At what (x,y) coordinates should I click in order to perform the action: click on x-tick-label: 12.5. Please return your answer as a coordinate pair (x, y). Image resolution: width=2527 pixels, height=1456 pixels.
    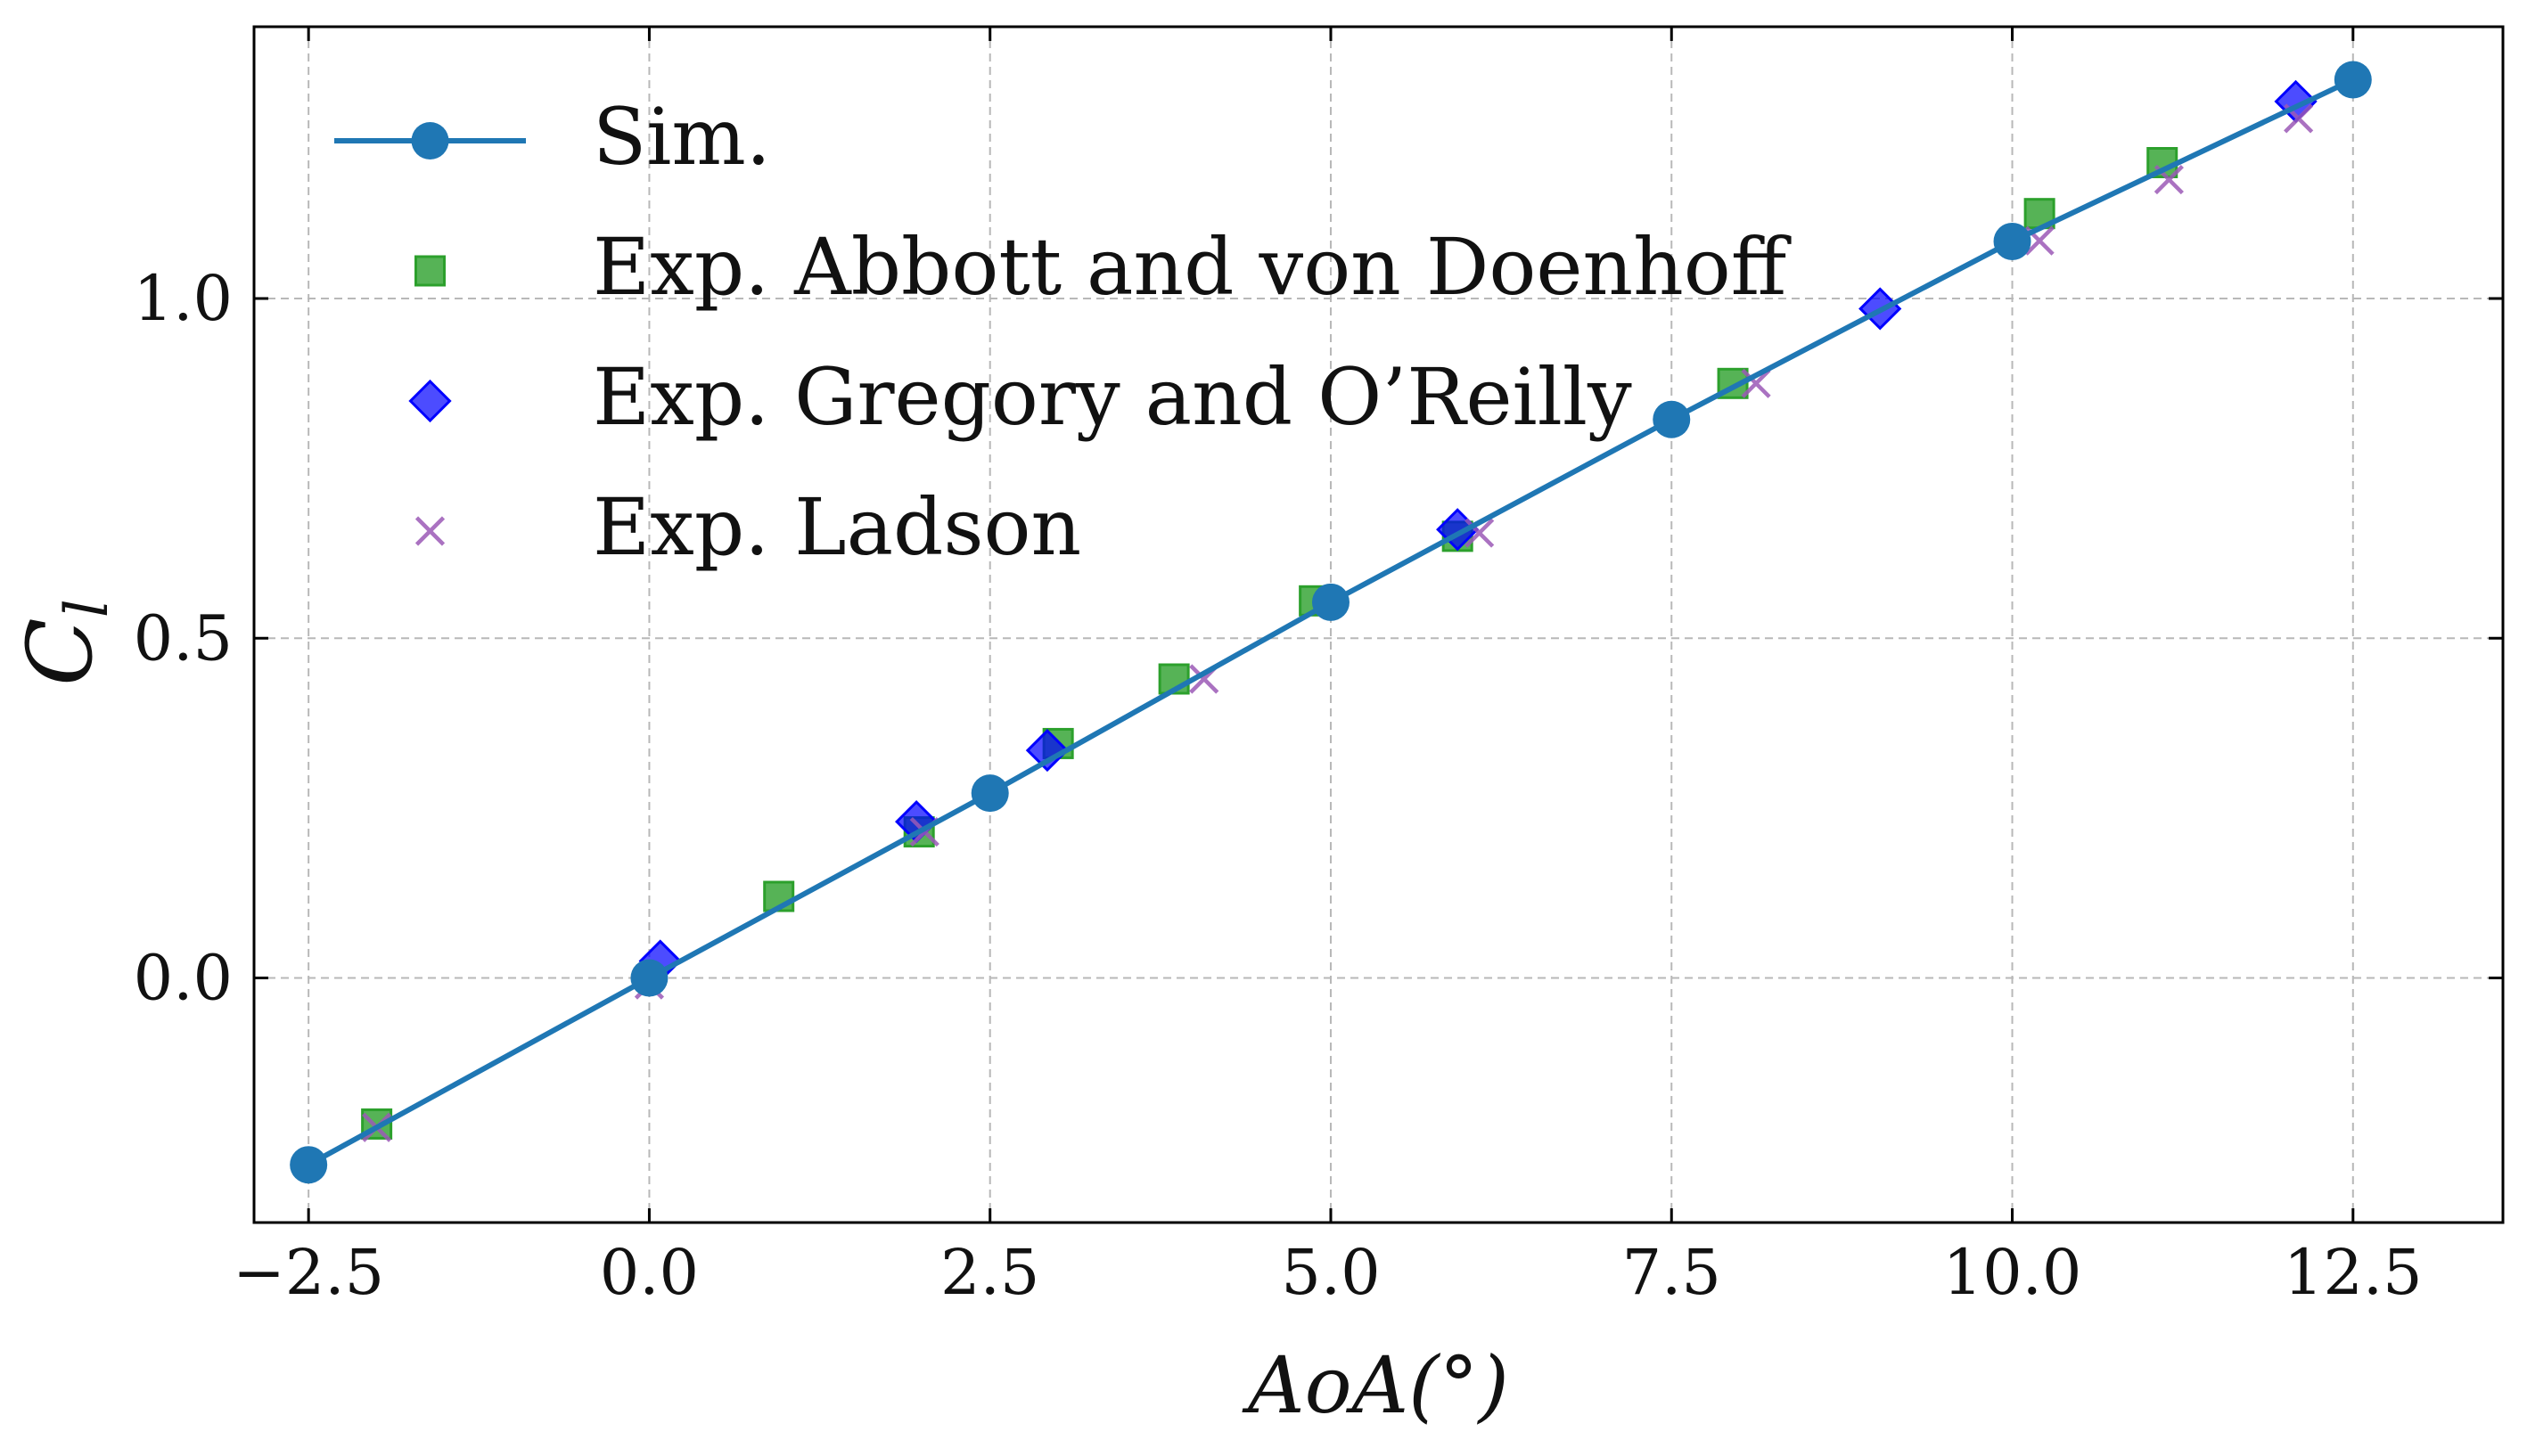
    Looking at the image, I should click on (2353, 1272).